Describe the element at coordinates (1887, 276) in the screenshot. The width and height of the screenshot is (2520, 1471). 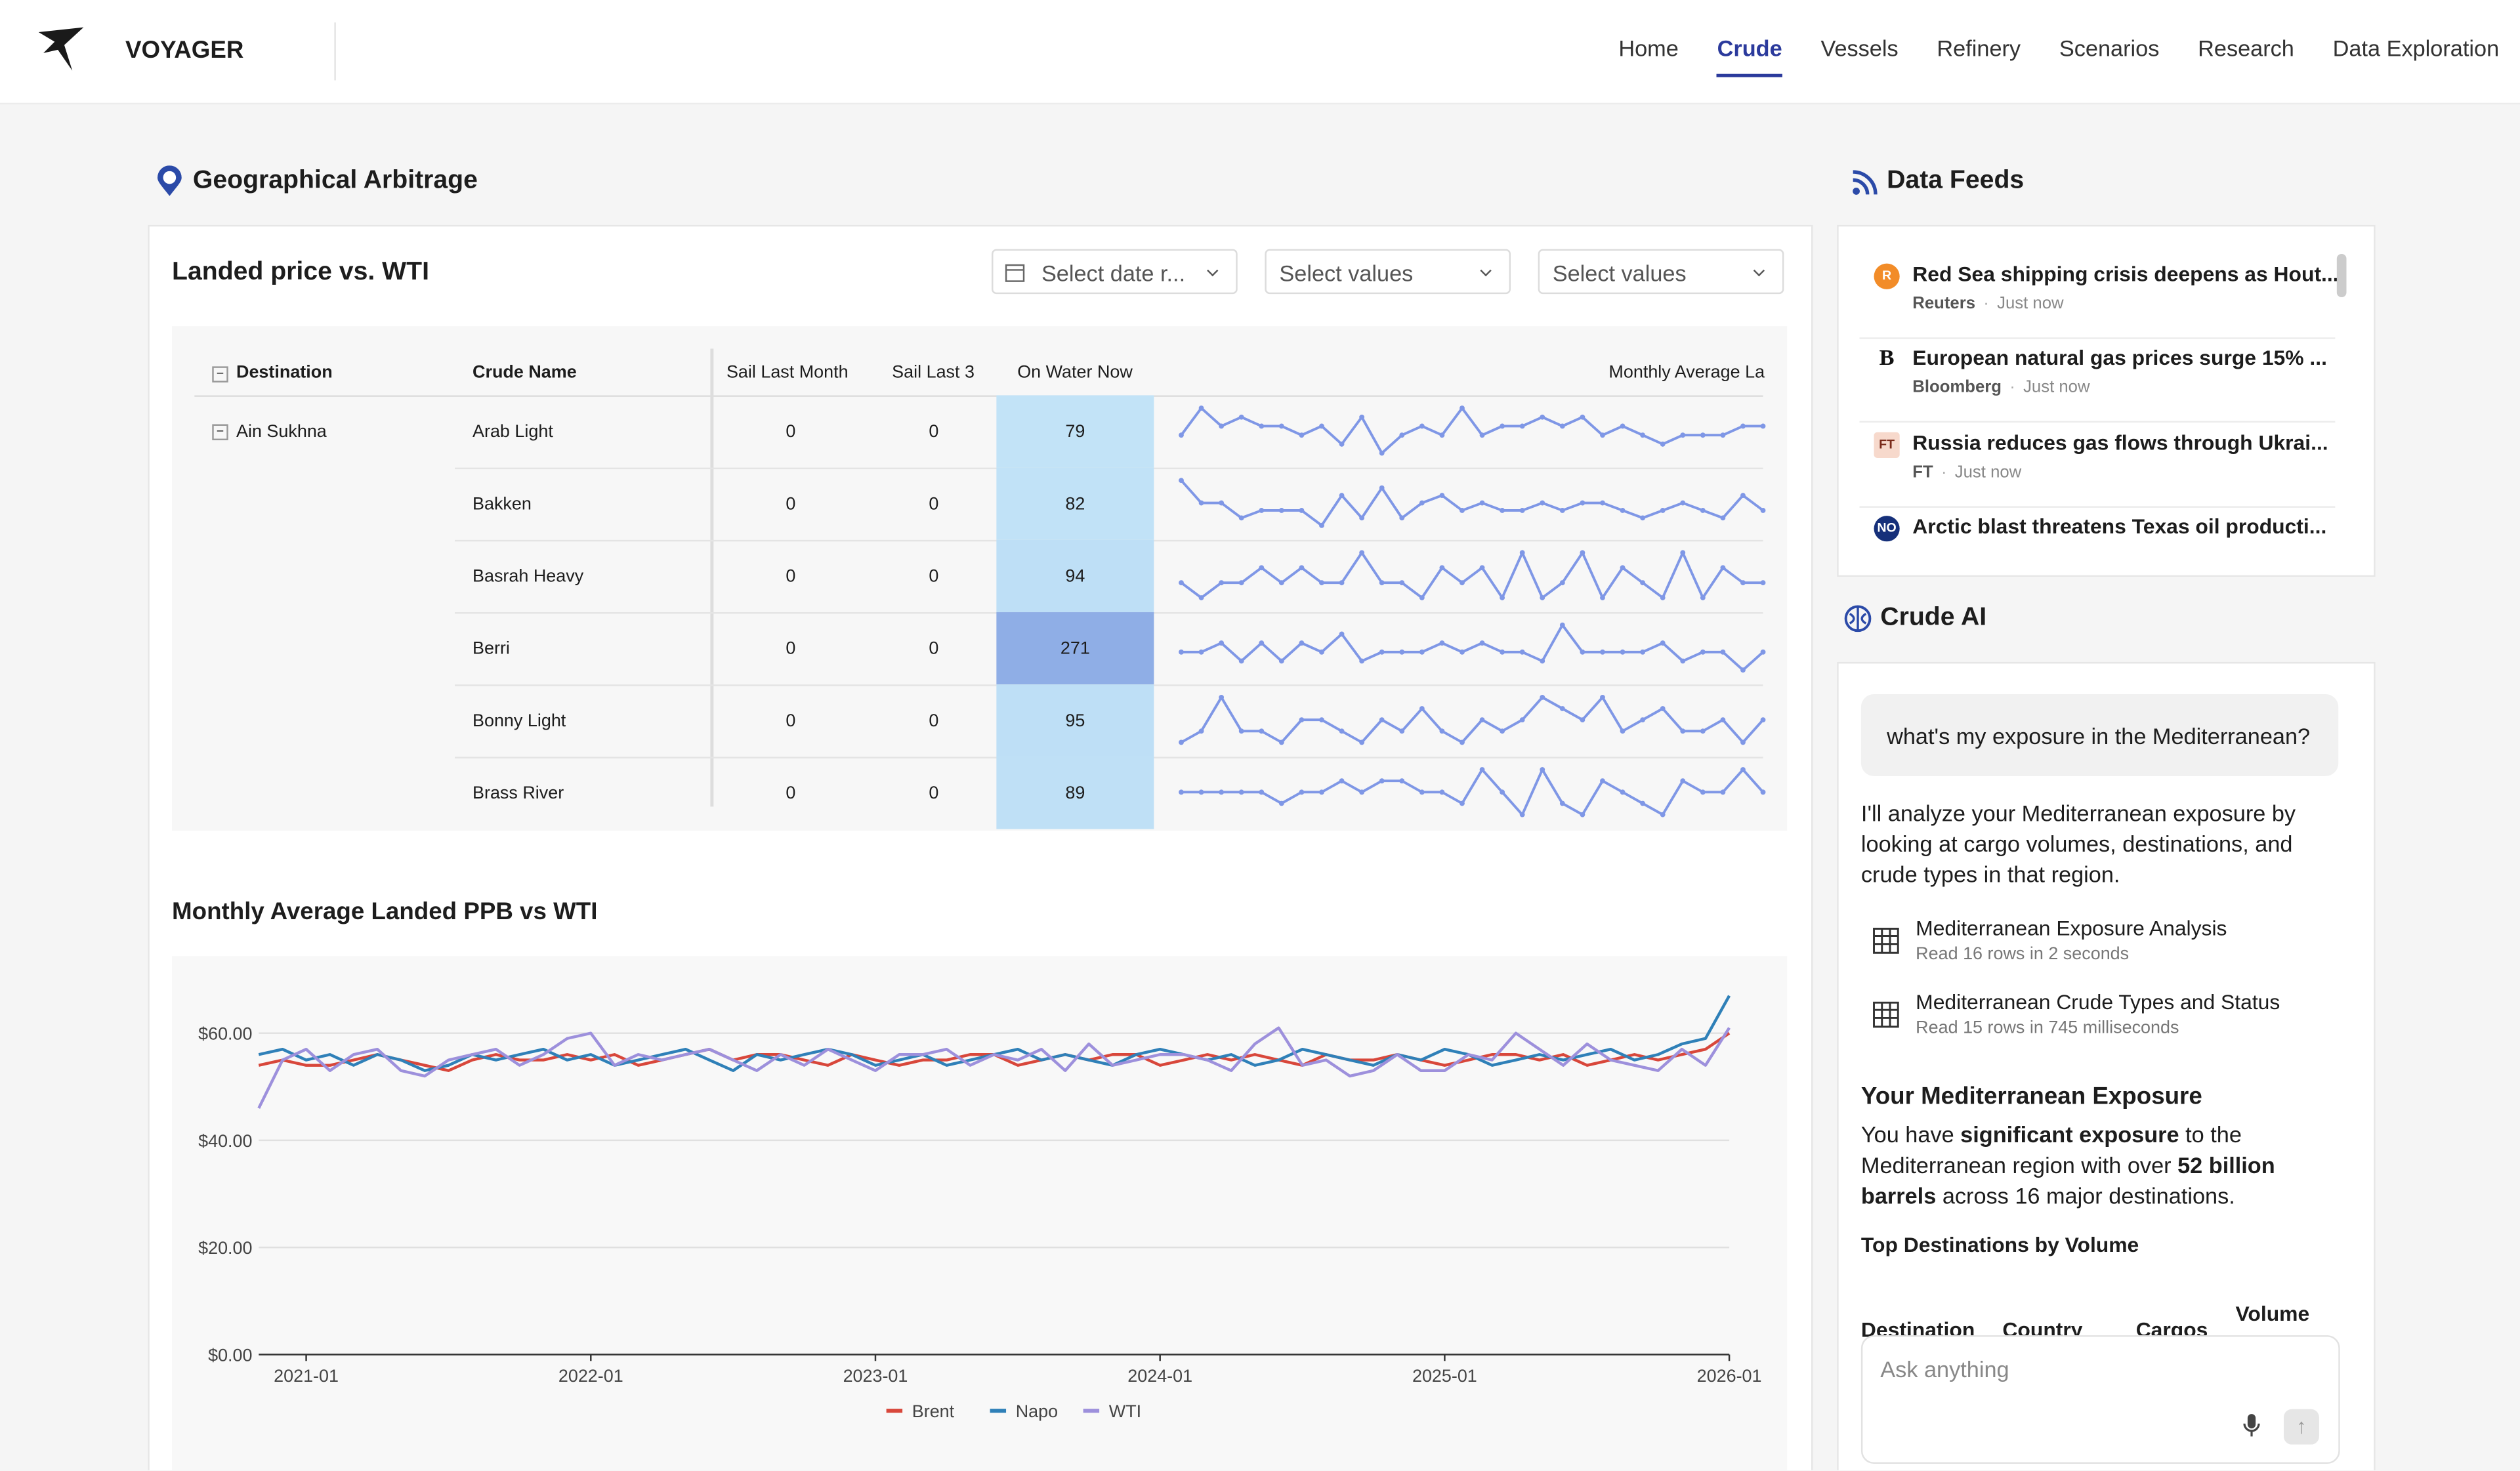
I see `feed-badge: R` at that location.